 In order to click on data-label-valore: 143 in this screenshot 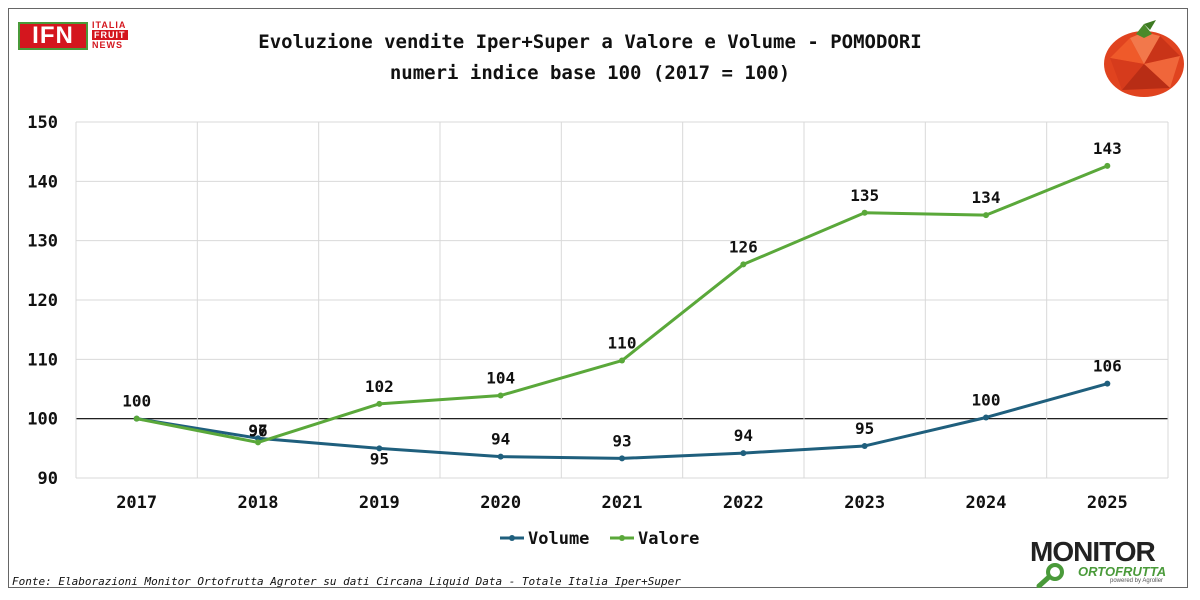, I will do `click(1107, 148)`.